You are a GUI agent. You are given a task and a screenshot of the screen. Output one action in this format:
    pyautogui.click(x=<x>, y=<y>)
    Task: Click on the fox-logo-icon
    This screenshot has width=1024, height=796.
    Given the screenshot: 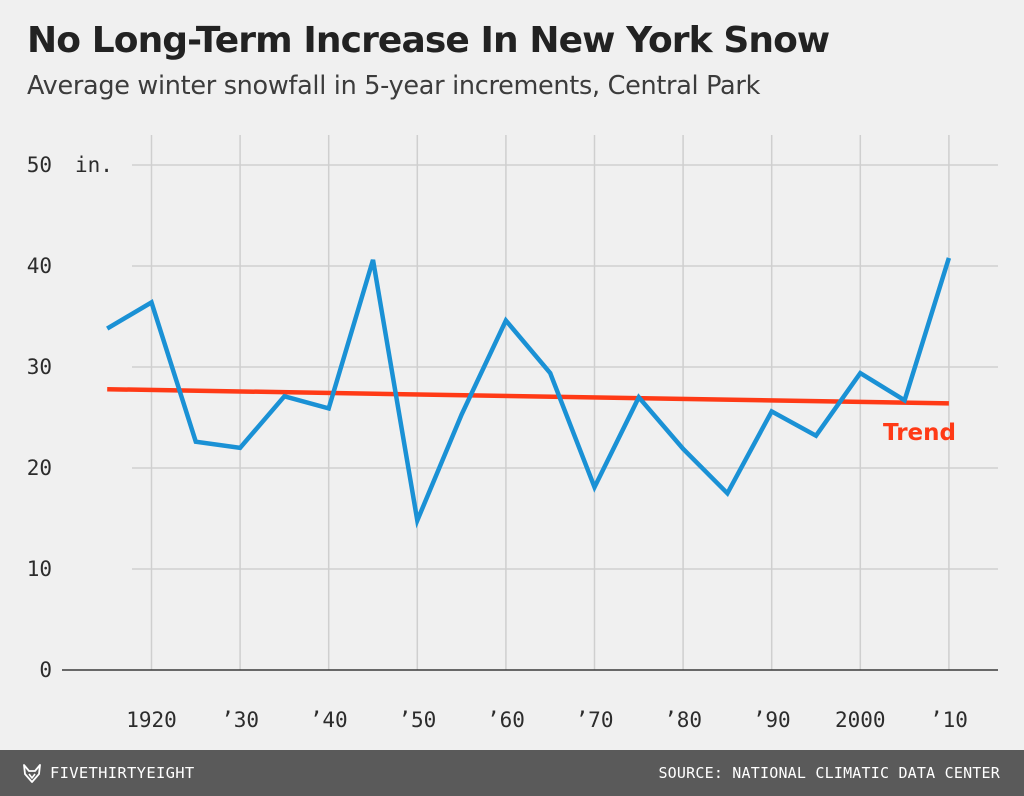 What is the action you would take?
    pyautogui.click(x=32, y=773)
    